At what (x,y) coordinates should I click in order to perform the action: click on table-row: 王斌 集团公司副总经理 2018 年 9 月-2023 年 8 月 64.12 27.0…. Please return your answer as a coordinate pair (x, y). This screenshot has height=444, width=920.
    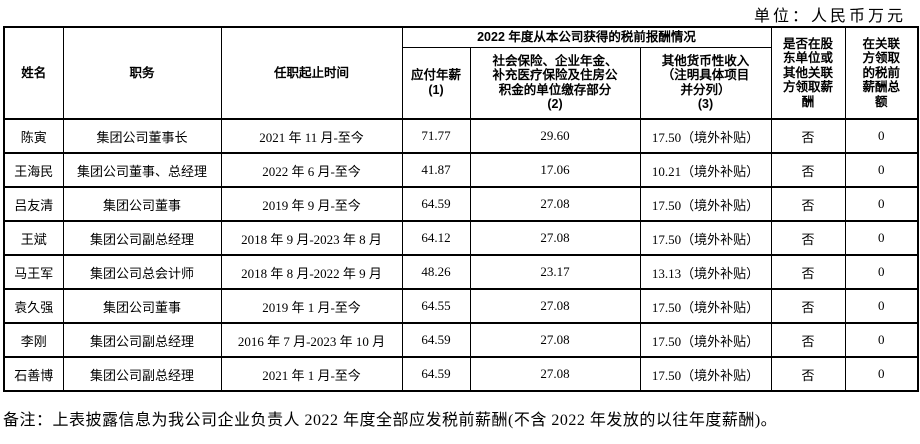
    Looking at the image, I should click on (461, 238).